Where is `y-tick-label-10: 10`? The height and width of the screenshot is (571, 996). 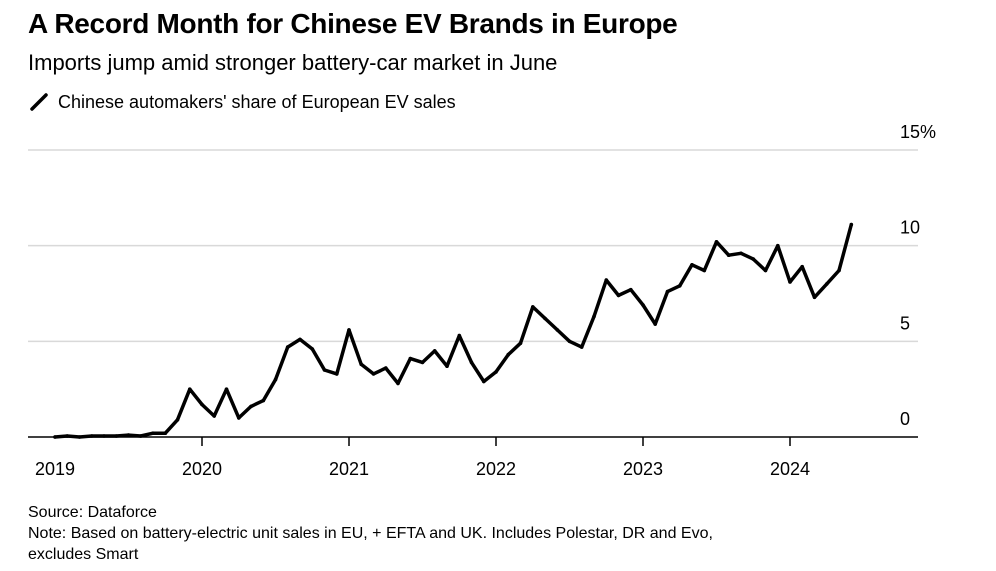
y-tick-label-10: 10 is located at coordinates (910, 228).